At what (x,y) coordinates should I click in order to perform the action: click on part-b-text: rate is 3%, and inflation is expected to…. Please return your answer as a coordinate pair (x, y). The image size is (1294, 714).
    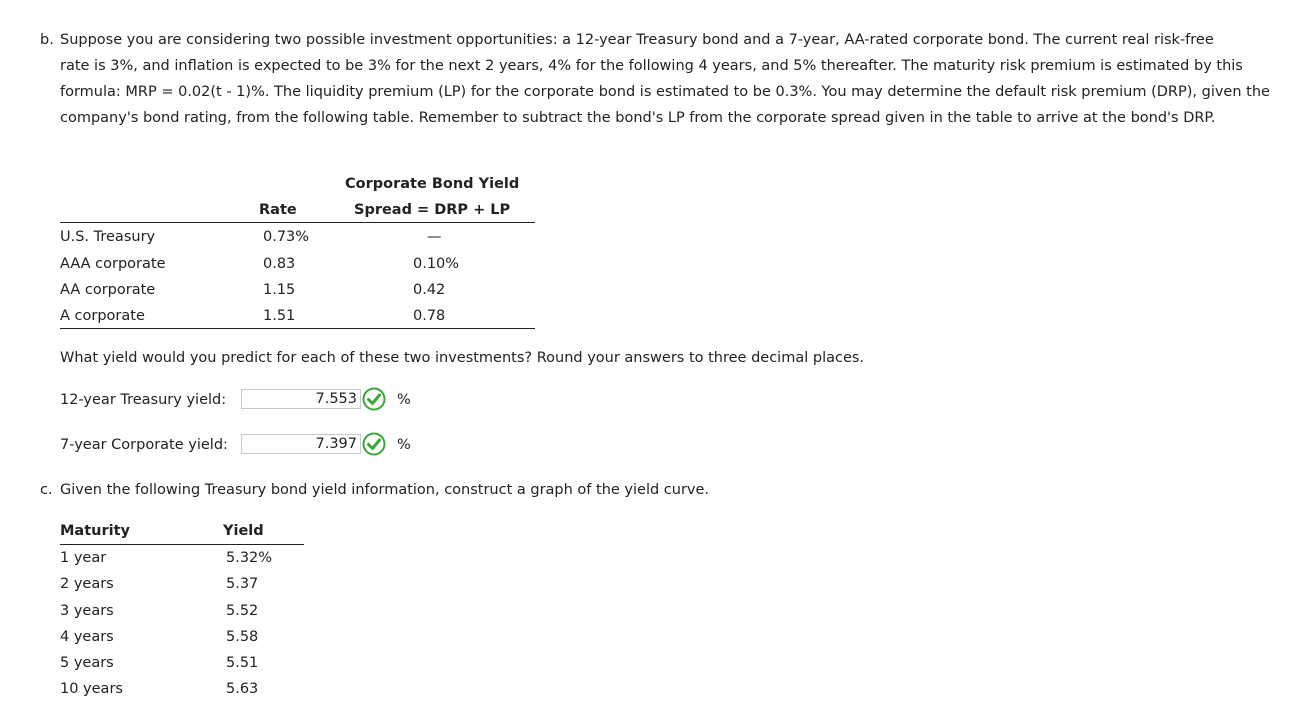
    Looking at the image, I should click on (665, 92).